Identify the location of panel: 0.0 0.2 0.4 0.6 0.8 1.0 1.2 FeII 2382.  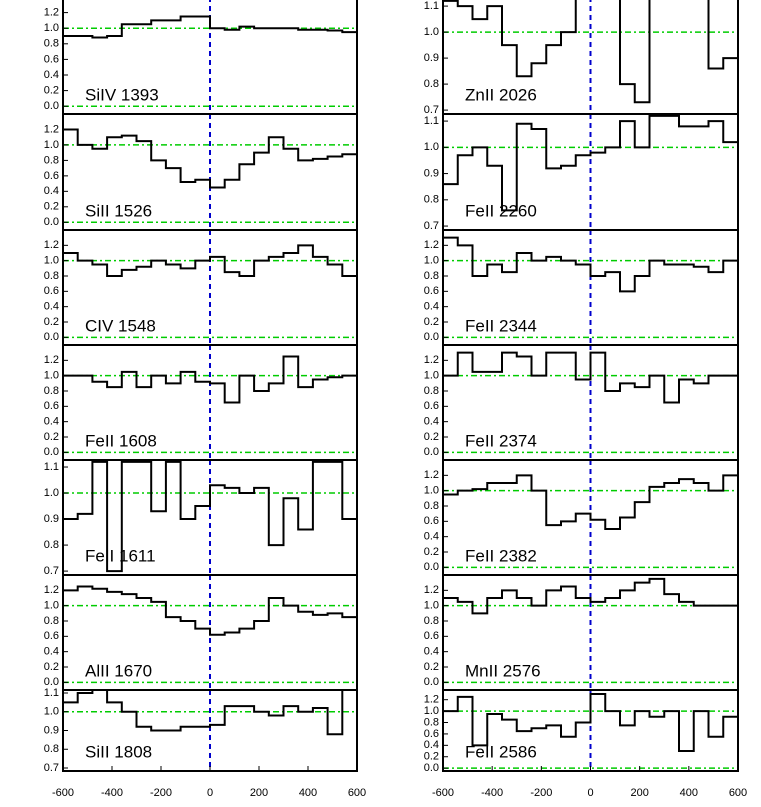
(581, 517).